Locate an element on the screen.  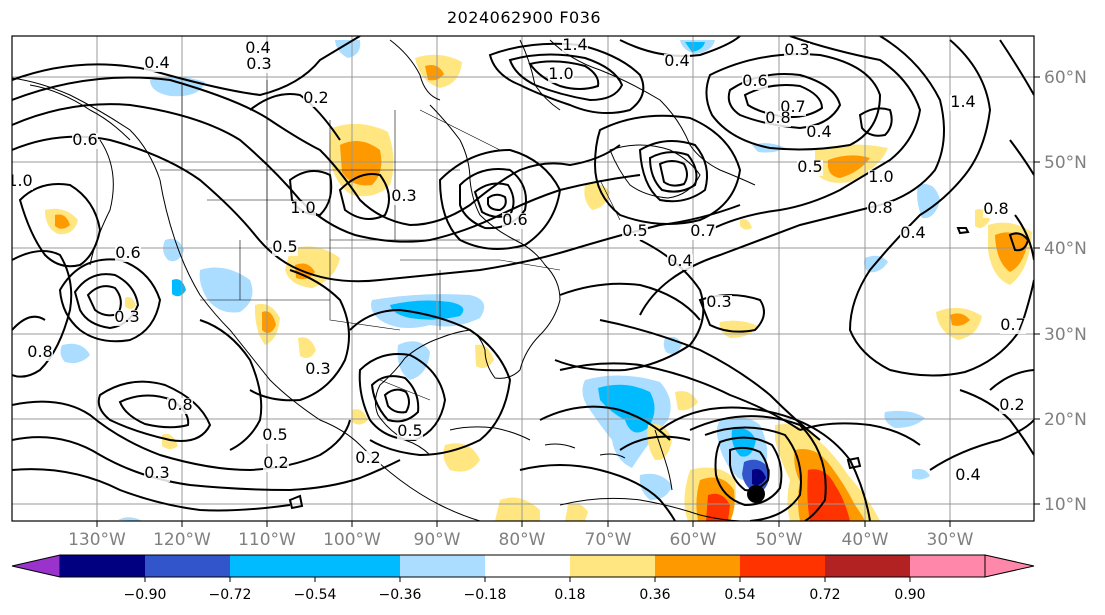
map-title: 2024062900 F036 is located at coordinates (524, 17).